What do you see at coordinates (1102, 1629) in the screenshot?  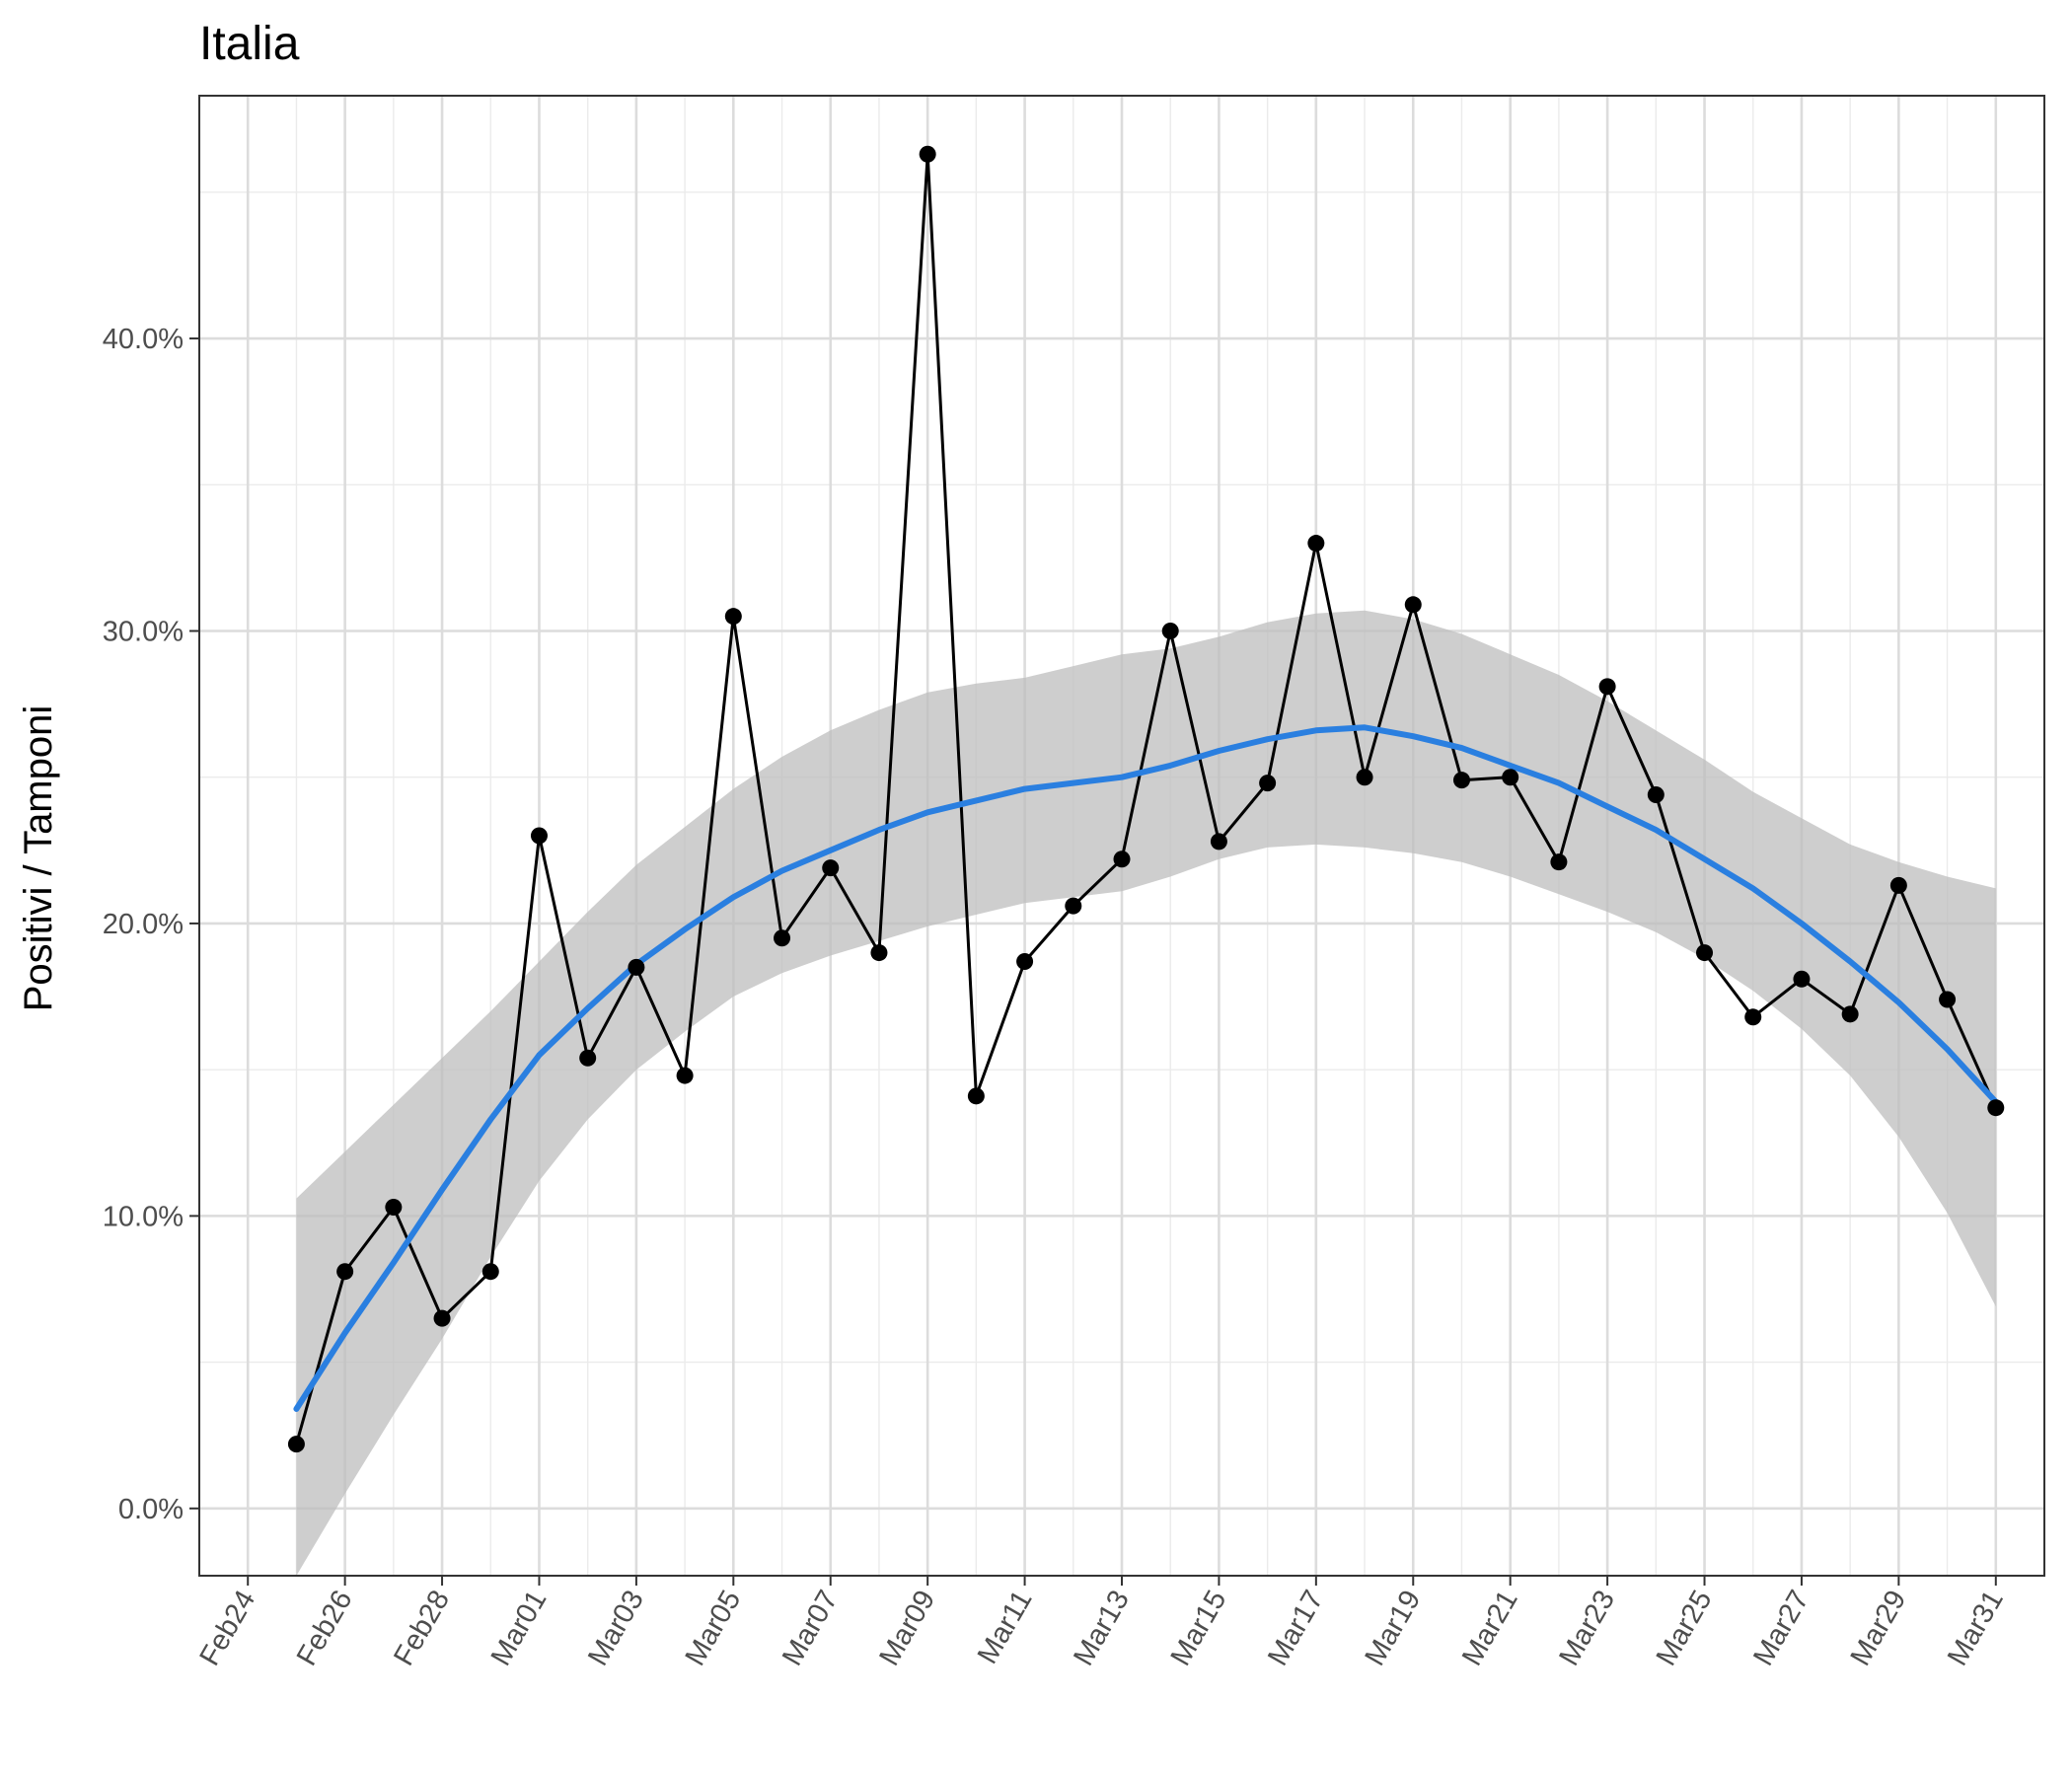 I see `x-tick-label: Mar13` at bounding box center [1102, 1629].